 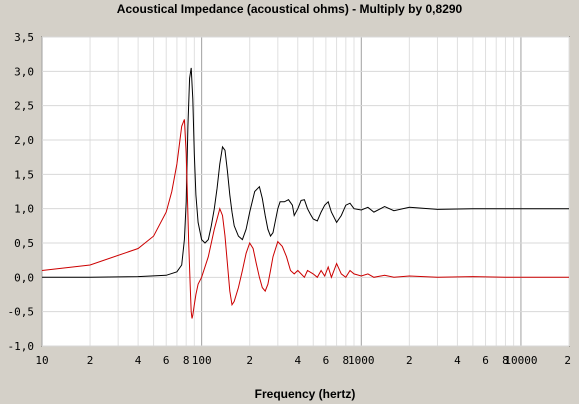 What do you see at coordinates (305, 394) in the screenshot?
I see `x-axis-label: Frequency (hertz)` at bounding box center [305, 394].